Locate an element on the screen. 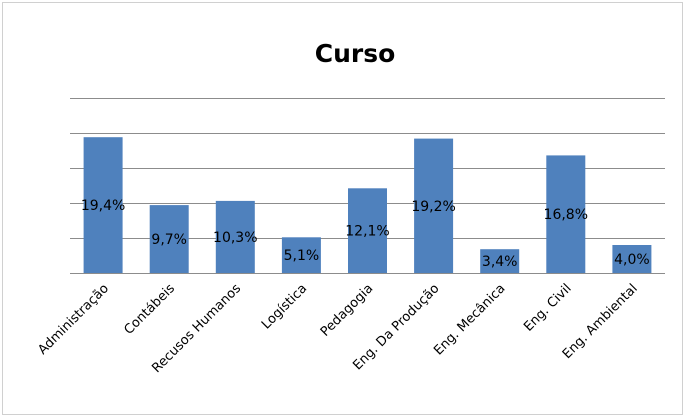  x-tick-label: Logística is located at coordinates (284, 306).